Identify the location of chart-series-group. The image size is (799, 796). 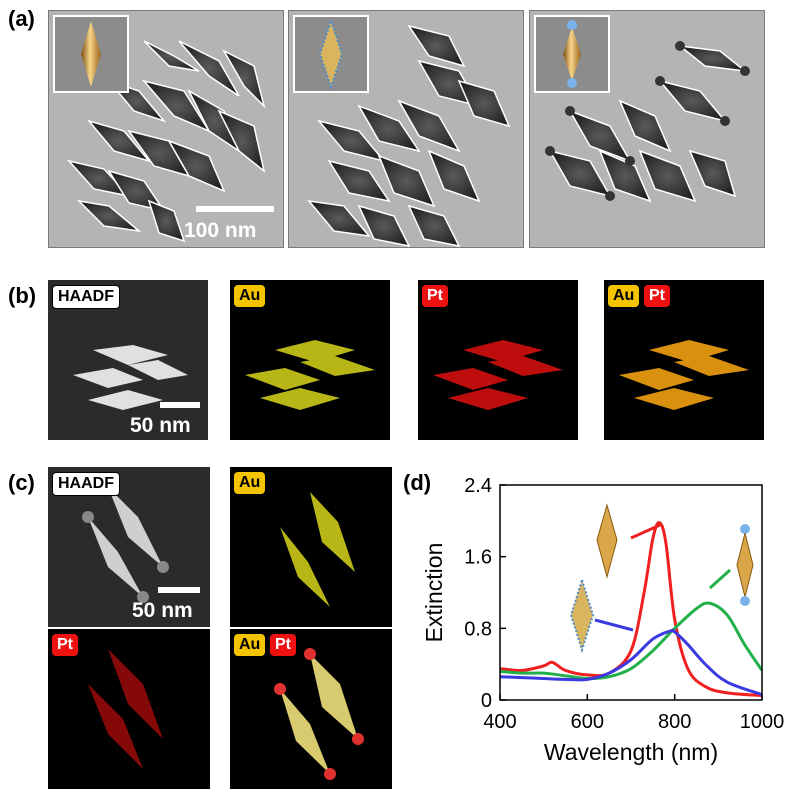
(631, 609).